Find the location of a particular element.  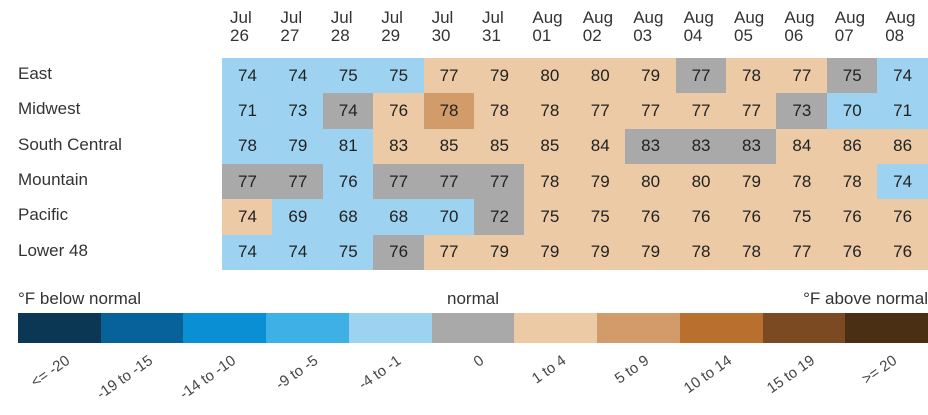

cell-value: 72 is located at coordinates (499, 217).